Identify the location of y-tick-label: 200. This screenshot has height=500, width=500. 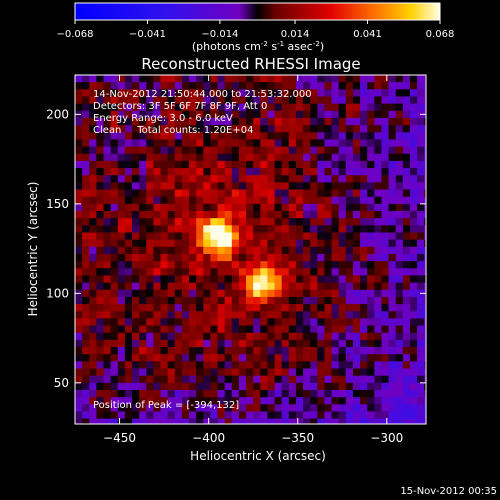
(57, 114).